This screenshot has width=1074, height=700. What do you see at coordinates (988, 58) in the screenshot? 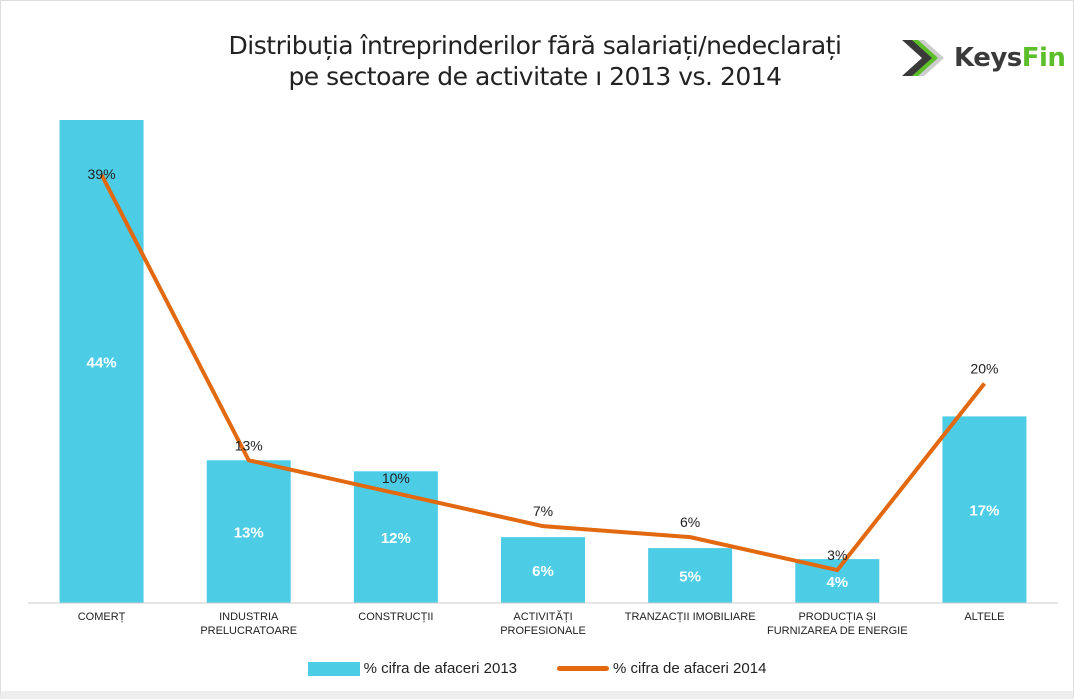
I see `logo-text-keys: Keys` at bounding box center [988, 58].